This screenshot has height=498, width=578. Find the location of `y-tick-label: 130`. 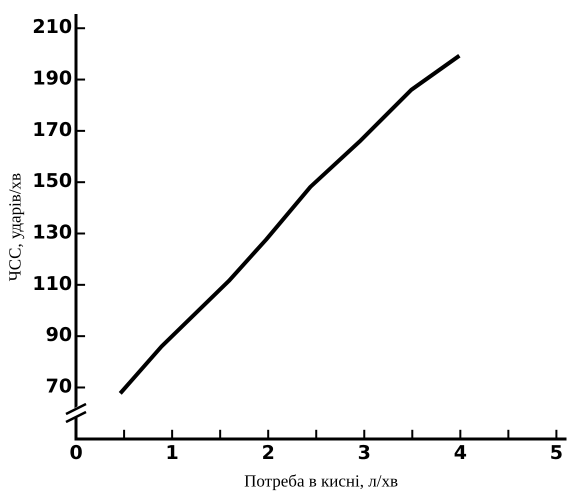

y-tick-label: 130 is located at coordinates (52, 232).